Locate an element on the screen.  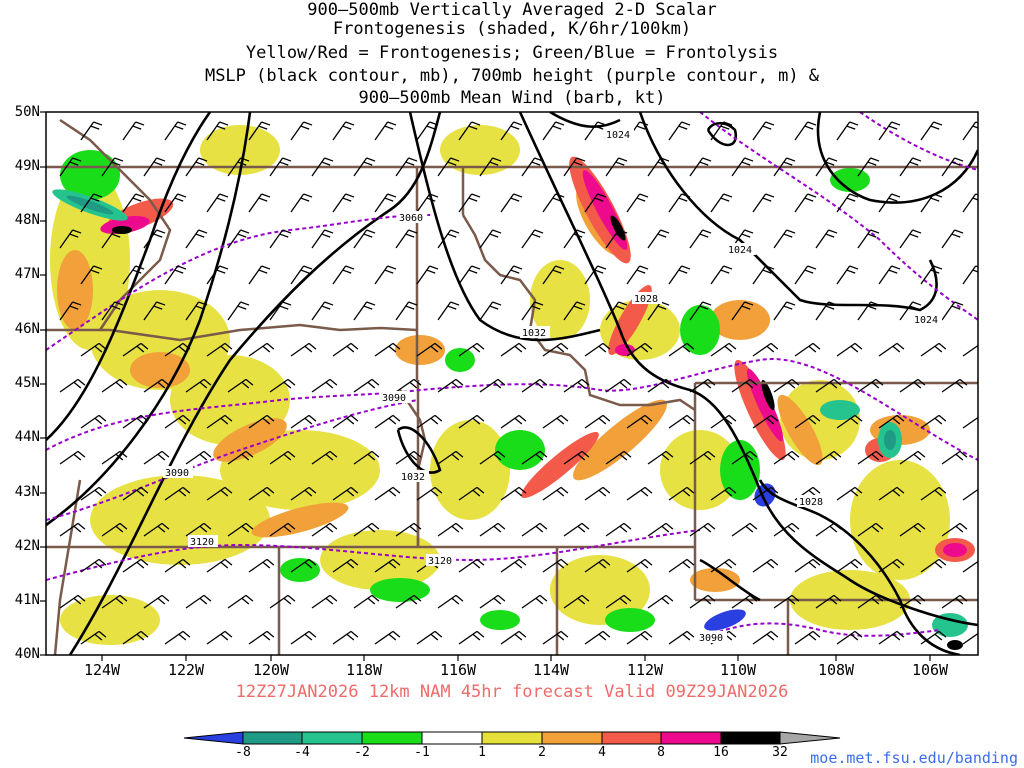
lon-label: 108W is located at coordinates (836, 670).